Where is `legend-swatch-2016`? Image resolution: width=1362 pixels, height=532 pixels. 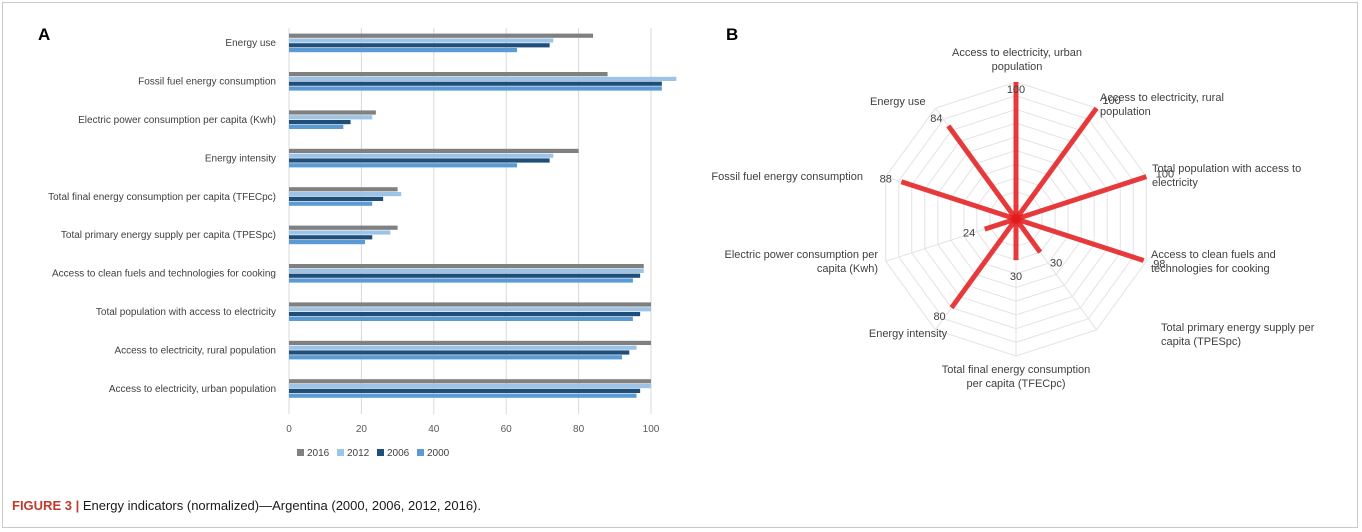
legend-swatch-2016 is located at coordinates (300, 452).